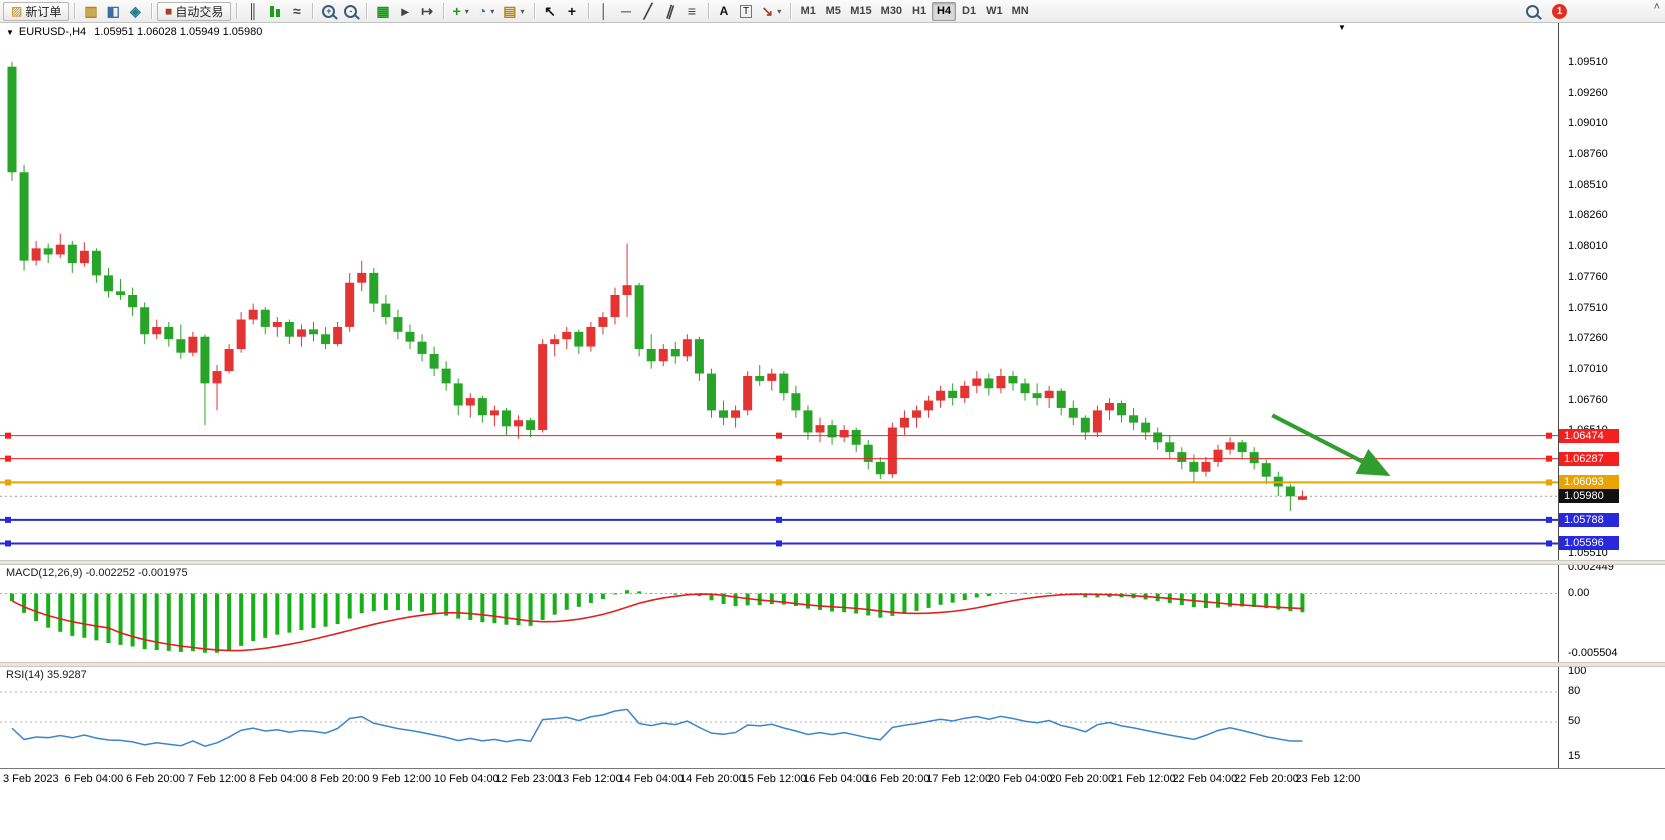 Image resolution: width=1665 pixels, height=840 pixels. Describe the element at coordinates (46, 675) in the screenshot. I see `rsi-label: RSI(14) 35.9287` at that location.